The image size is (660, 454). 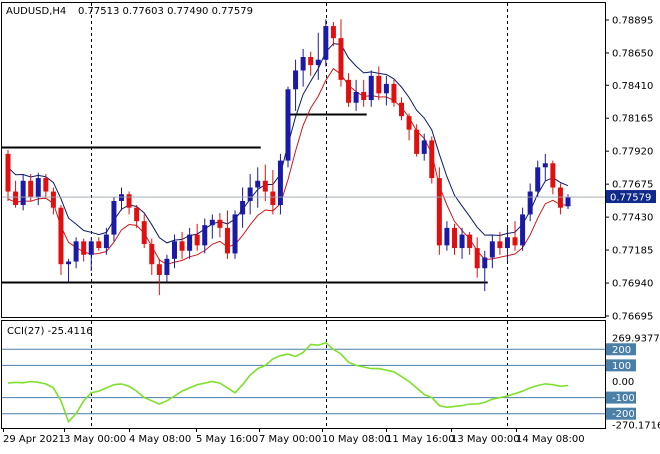 I want to click on time-tick-label: 4 May 08:00, so click(x=160, y=439).